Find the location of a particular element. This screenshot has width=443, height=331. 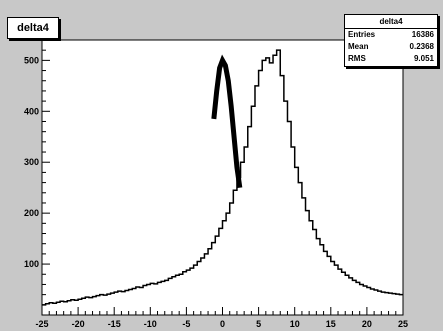

stats-row-mean: Mean 0.2368 is located at coordinates (391, 47).